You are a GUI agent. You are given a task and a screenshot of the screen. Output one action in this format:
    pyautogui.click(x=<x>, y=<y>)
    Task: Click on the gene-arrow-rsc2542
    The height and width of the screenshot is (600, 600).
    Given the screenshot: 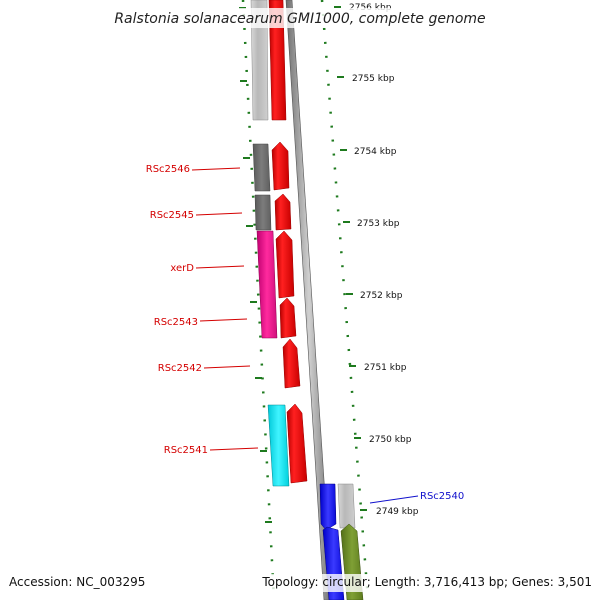 What is the action you would take?
    pyautogui.click(x=291, y=363)
    